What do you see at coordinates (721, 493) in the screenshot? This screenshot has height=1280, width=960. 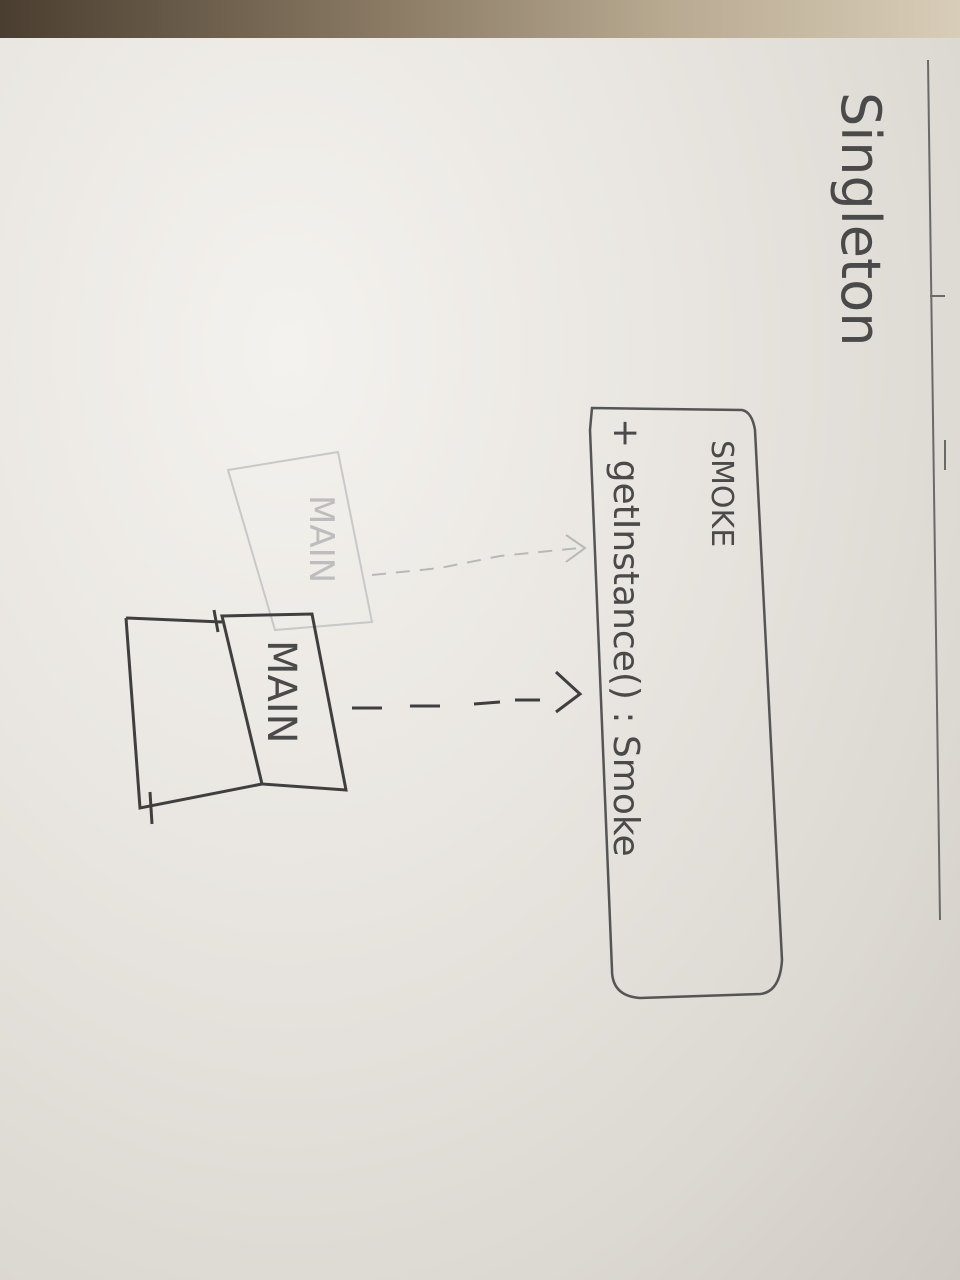 I see `smoke-class-name: SMOKE` at bounding box center [721, 493].